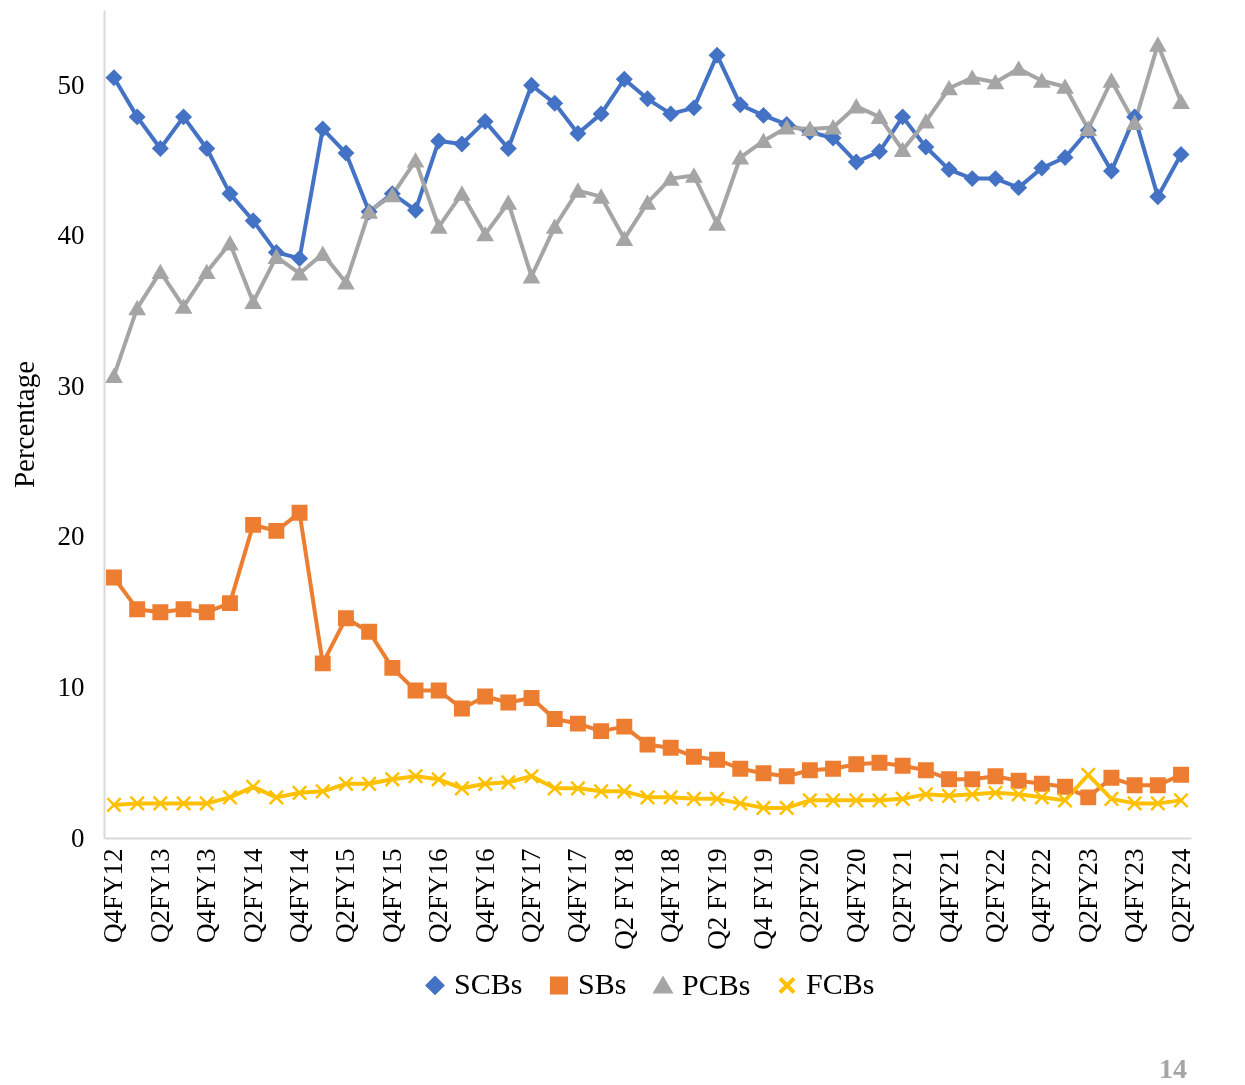 The image size is (1245, 1085). Describe the element at coordinates (71, 235) in the screenshot. I see `y-tick-label: 40` at that location.